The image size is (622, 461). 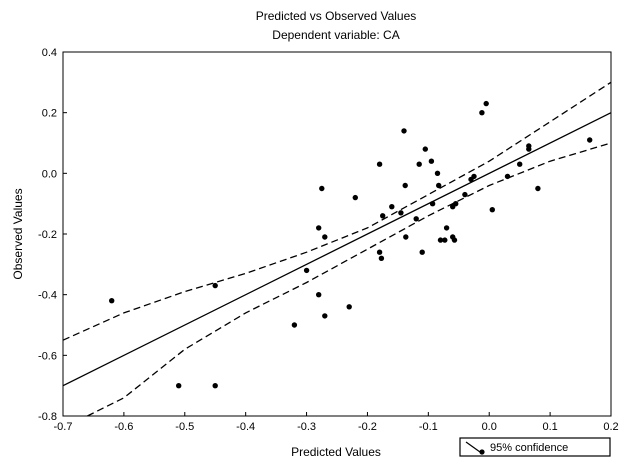 I want to click on y-tick-label: 0.4, so click(x=49, y=53).